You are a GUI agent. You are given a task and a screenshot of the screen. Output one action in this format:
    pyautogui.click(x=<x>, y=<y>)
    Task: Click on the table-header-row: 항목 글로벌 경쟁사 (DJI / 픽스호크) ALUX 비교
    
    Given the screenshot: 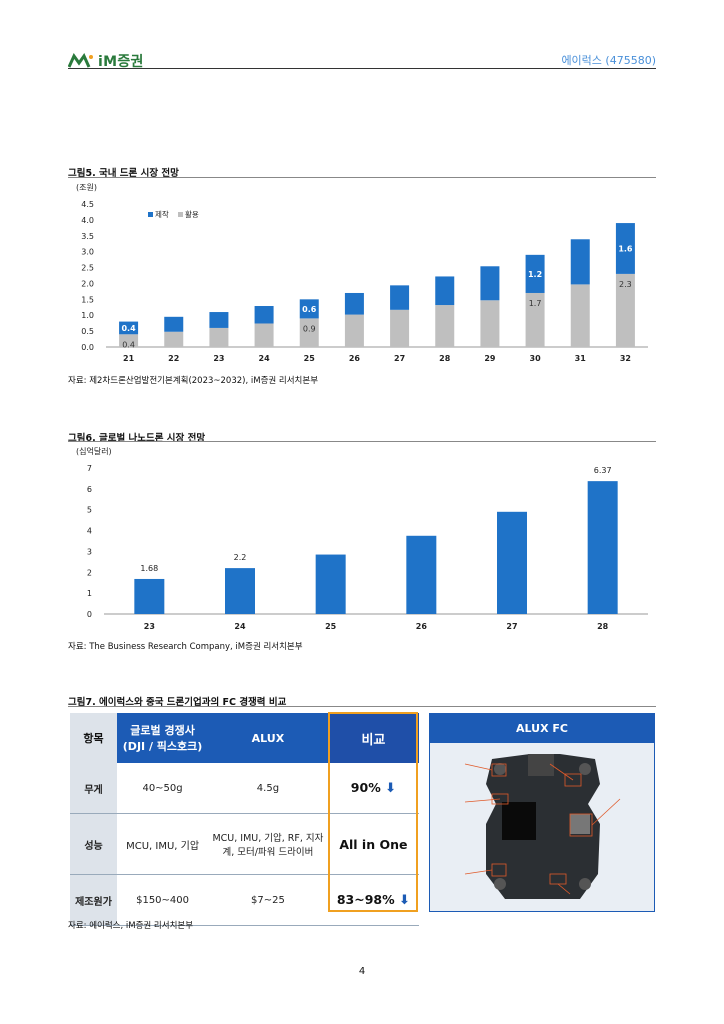 What is the action you would take?
    pyautogui.click(x=244, y=738)
    